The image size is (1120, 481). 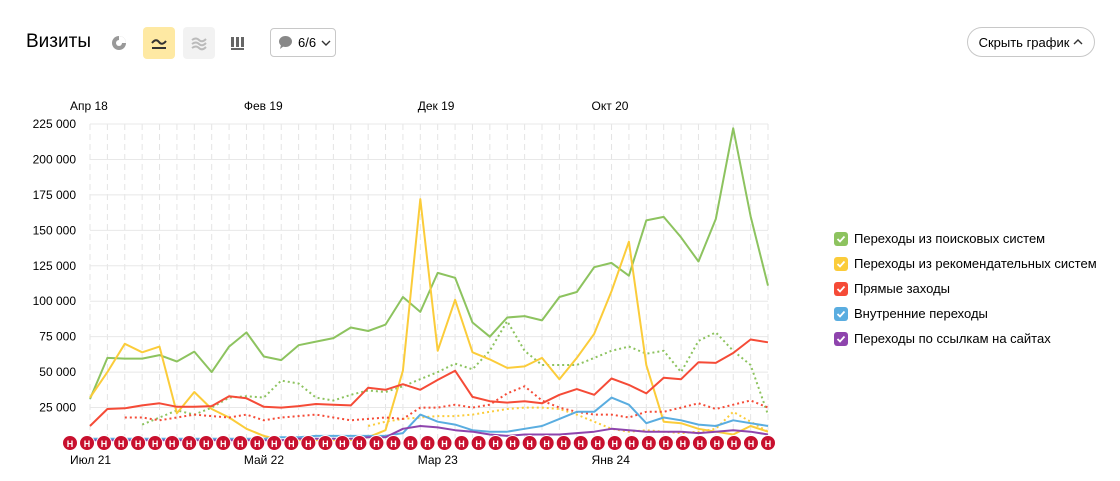 What do you see at coordinates (1031, 42) in the screenshot?
I see `hide-chart-button: Скрыть график` at bounding box center [1031, 42].